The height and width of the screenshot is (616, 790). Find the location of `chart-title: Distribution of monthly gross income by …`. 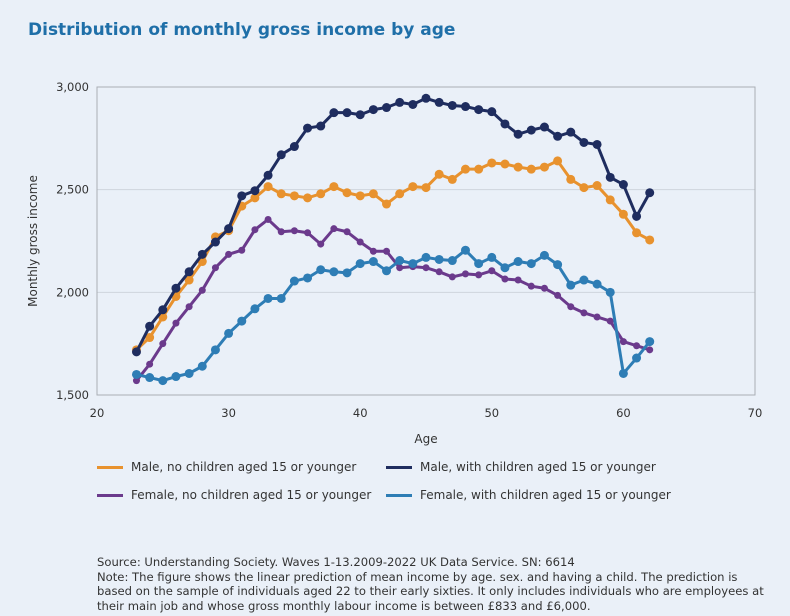

chart-title: Distribution of monthly gross income by … is located at coordinates (242, 30).